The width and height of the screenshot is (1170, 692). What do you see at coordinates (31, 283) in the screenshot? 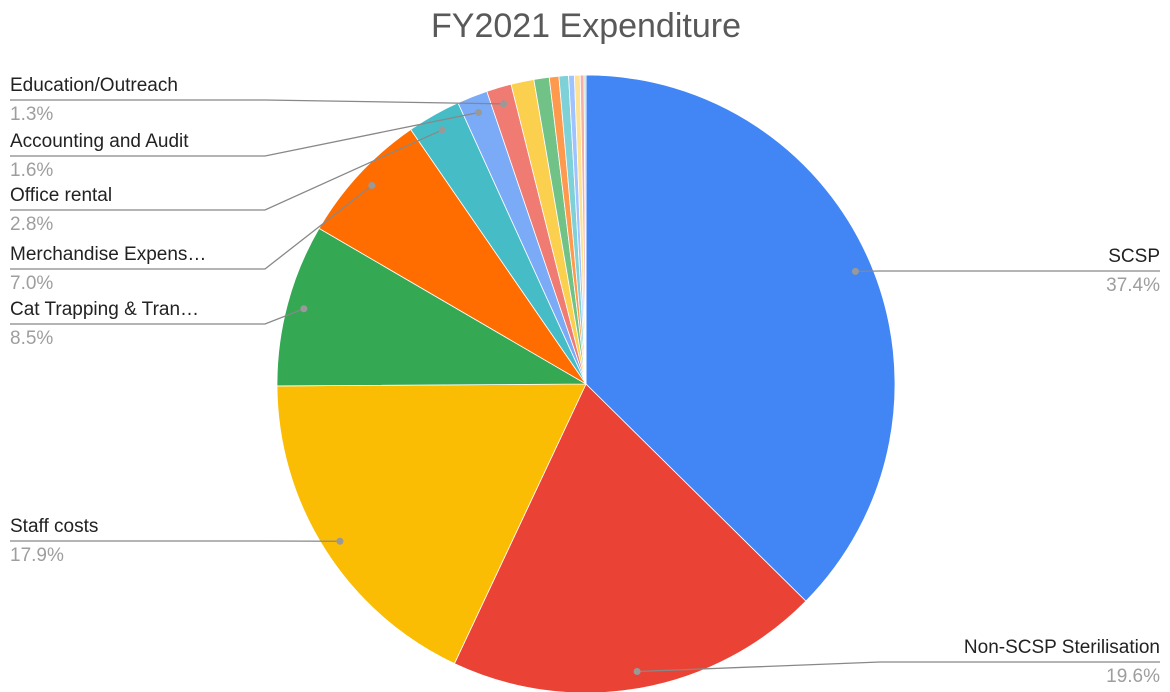
I see `slice-percent: 7.0%` at bounding box center [31, 283].